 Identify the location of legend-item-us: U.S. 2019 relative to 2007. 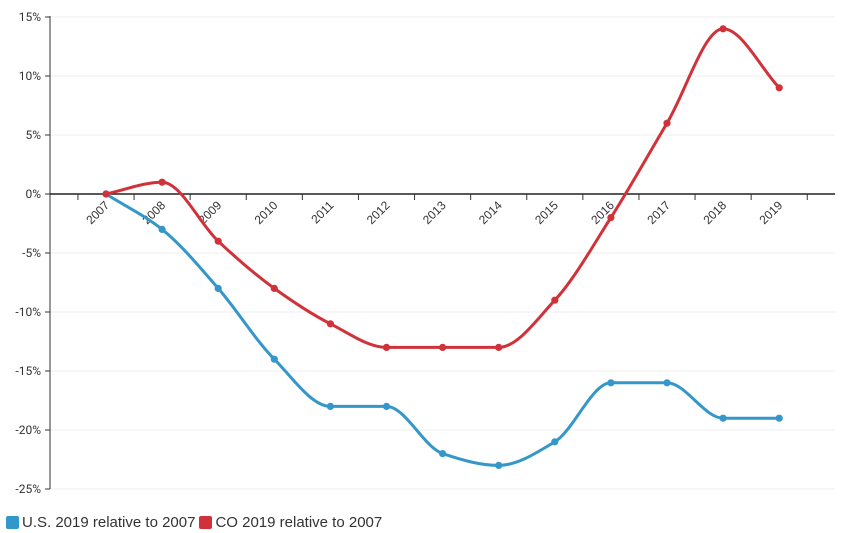
(100, 522).